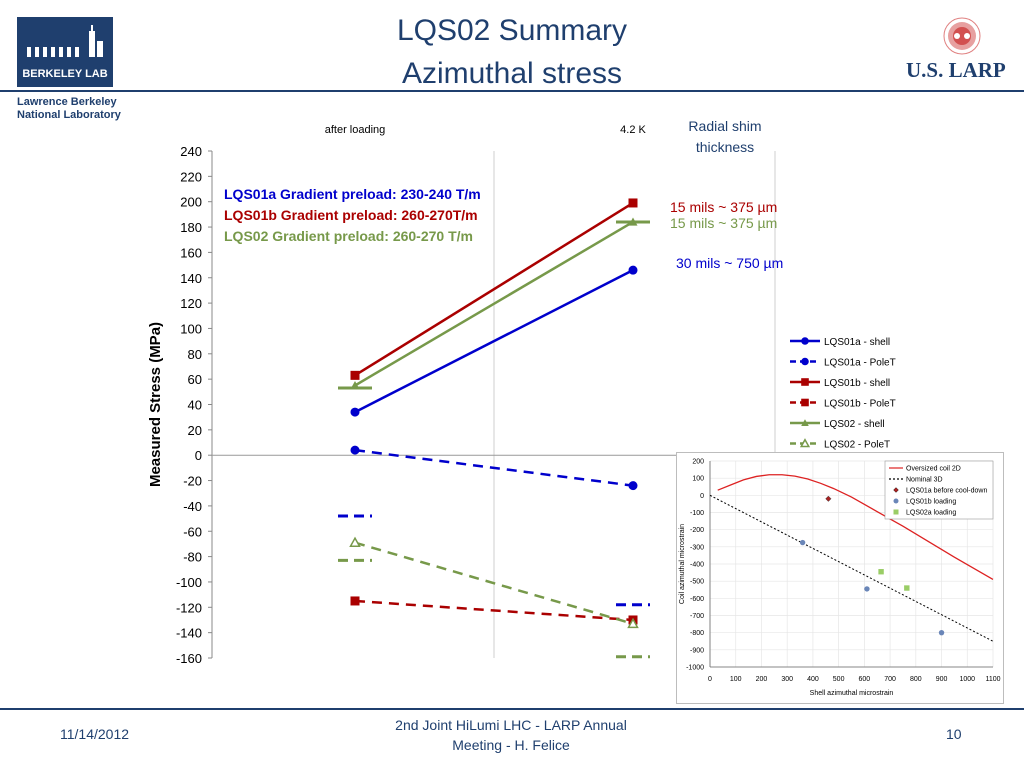  I want to click on footer-divider, so click(512, 709).